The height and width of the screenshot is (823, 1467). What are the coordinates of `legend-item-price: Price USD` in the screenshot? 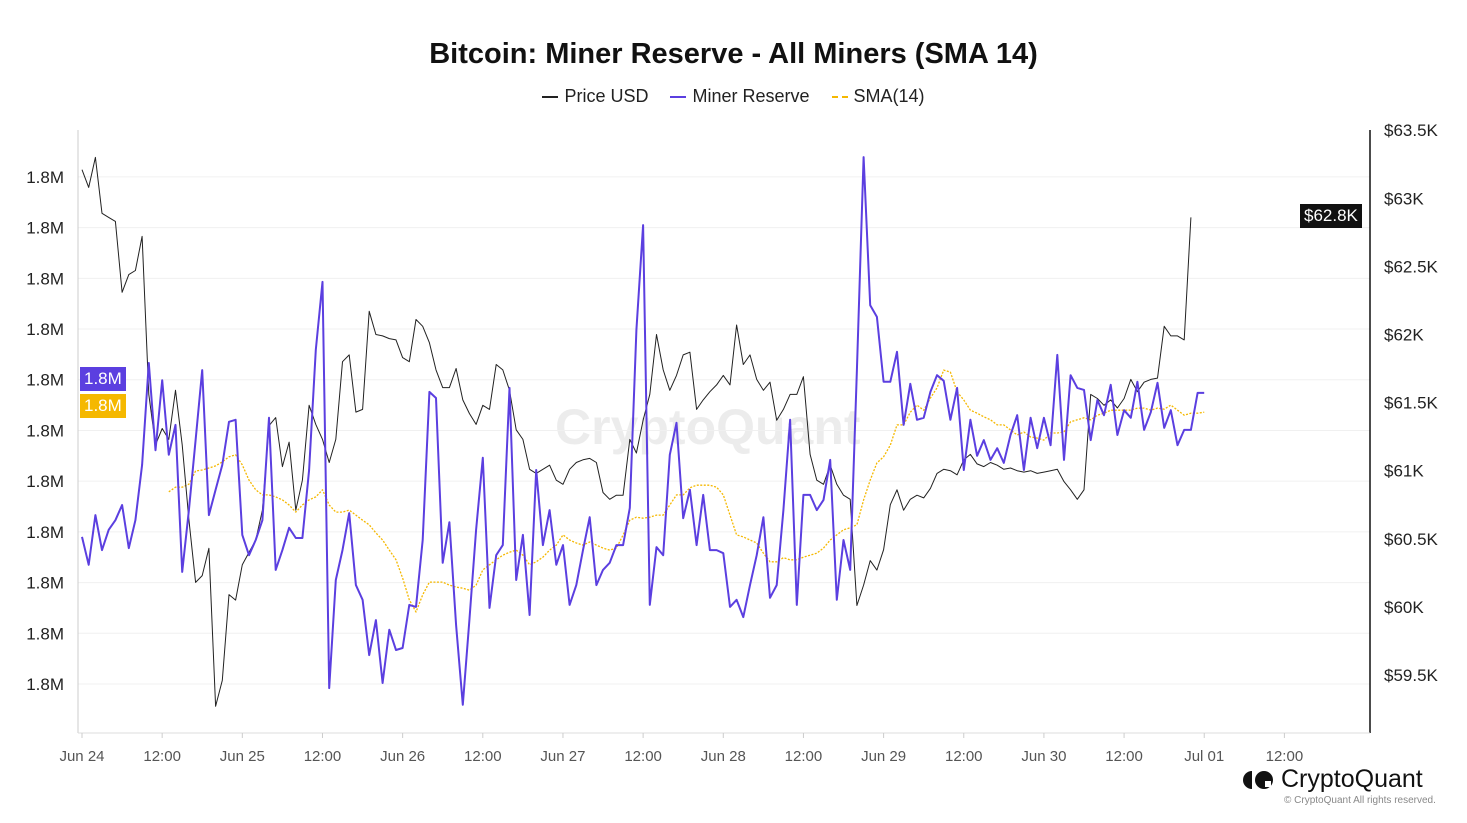 It's located at (595, 96).